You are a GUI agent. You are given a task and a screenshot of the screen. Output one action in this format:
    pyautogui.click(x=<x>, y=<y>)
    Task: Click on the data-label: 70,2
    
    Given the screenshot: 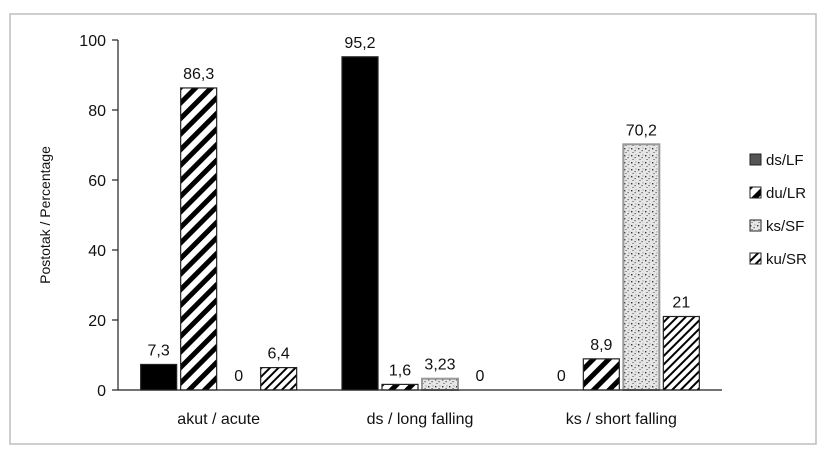 What is the action you would take?
    pyautogui.click(x=641, y=130)
    